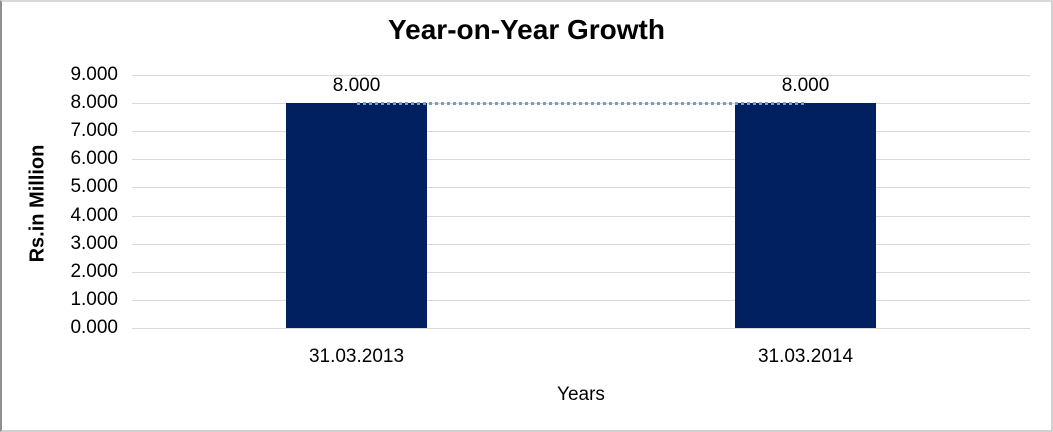 This screenshot has width=1053, height=432. What do you see at coordinates (94, 103) in the screenshot?
I see `y-tick-label: 8.000` at bounding box center [94, 103].